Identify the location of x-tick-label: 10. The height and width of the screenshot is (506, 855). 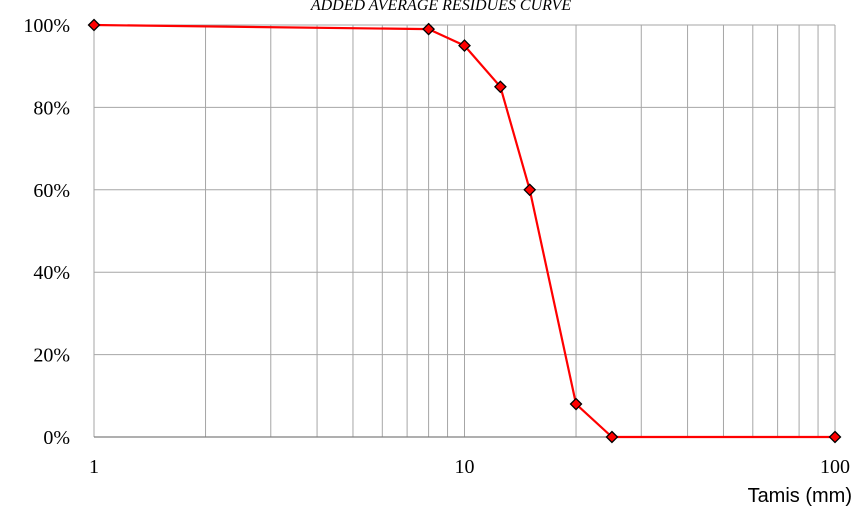
(465, 467).